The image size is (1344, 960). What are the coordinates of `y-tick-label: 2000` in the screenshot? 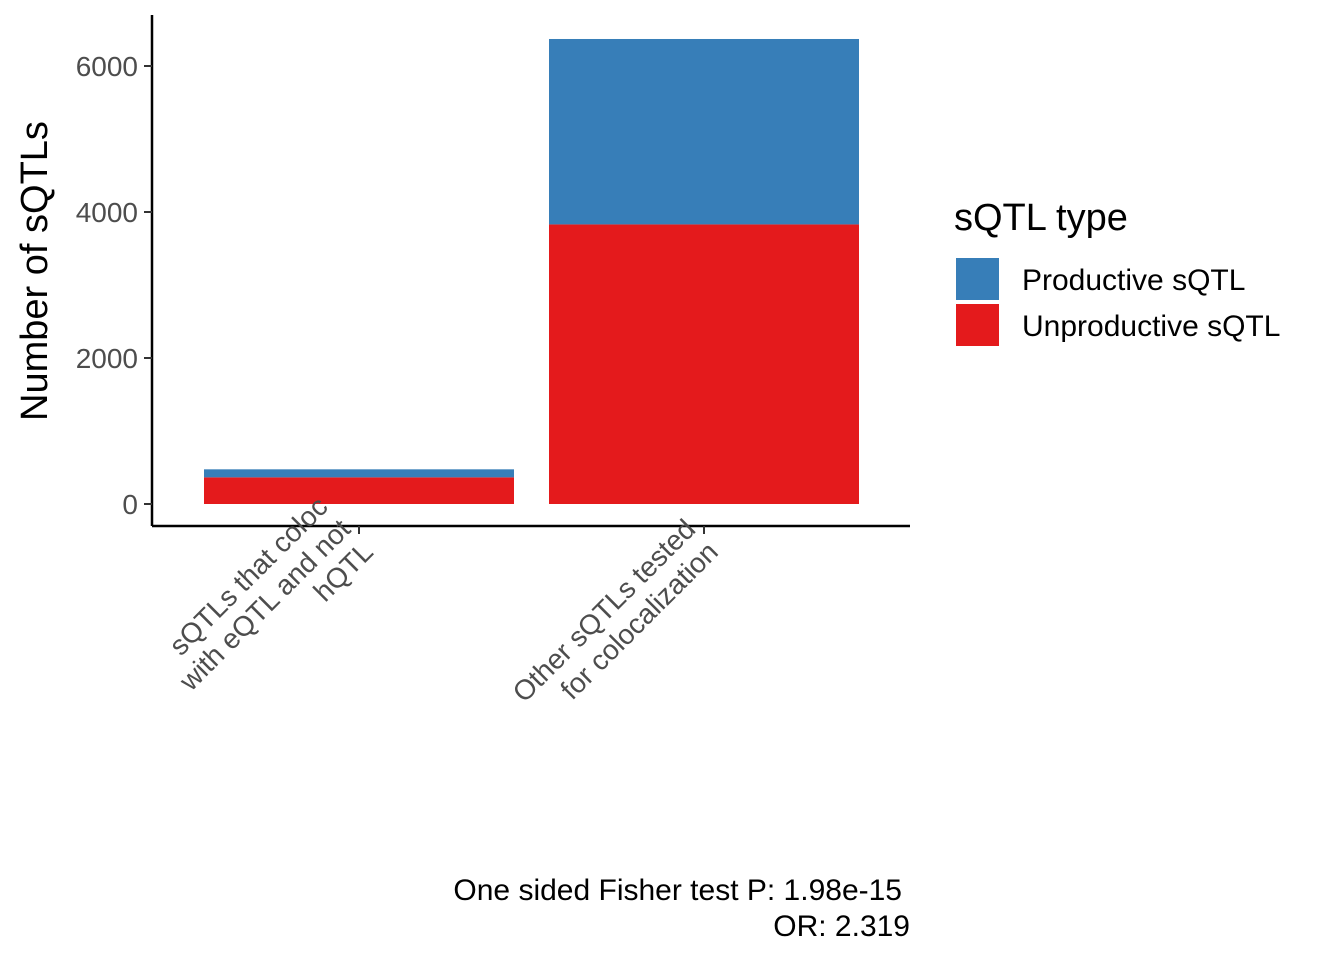 It's located at (107, 358).